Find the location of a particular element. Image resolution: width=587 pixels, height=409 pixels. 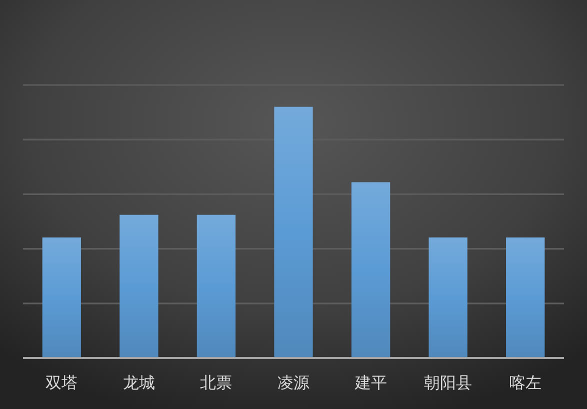

x-tick-label: 朝阳县 is located at coordinates (448, 383).